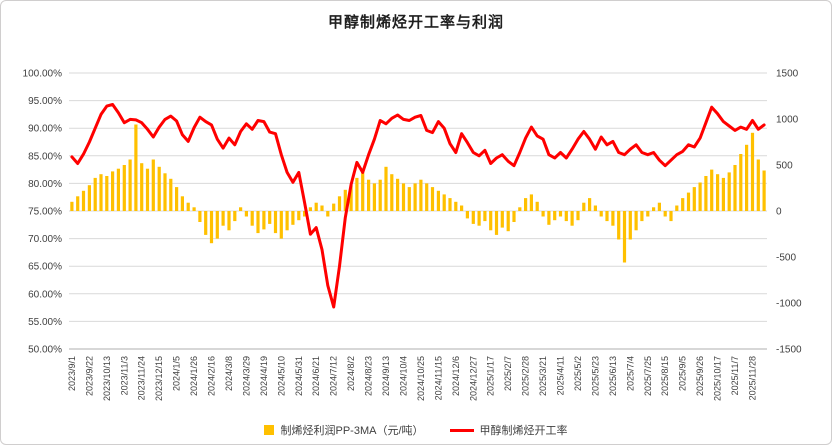  I want to click on svg-text: 2025/11/28, so click(752, 378).